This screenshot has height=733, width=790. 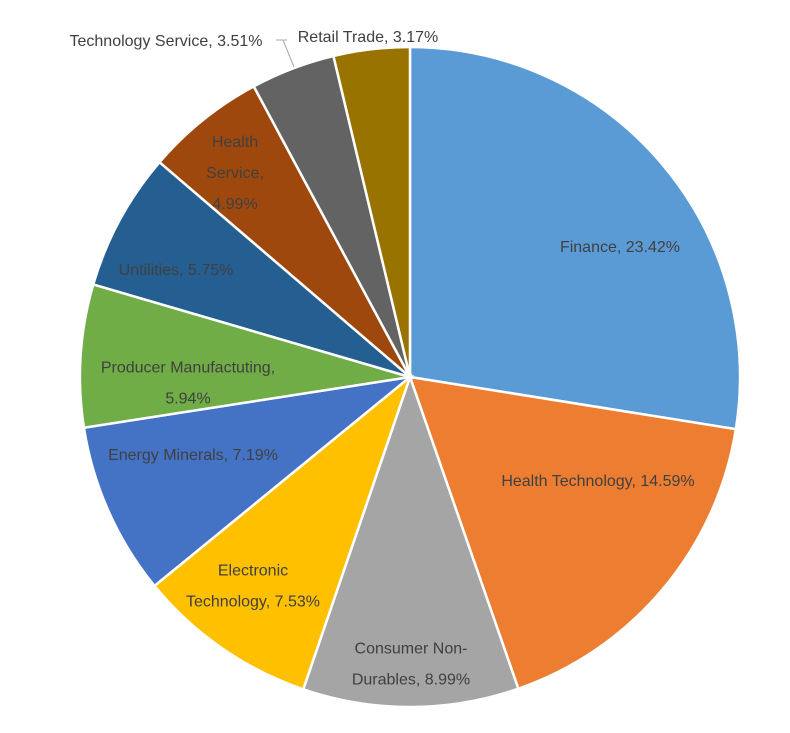 I want to click on slice-label: Technology Service, 3.51%, so click(x=166, y=41).